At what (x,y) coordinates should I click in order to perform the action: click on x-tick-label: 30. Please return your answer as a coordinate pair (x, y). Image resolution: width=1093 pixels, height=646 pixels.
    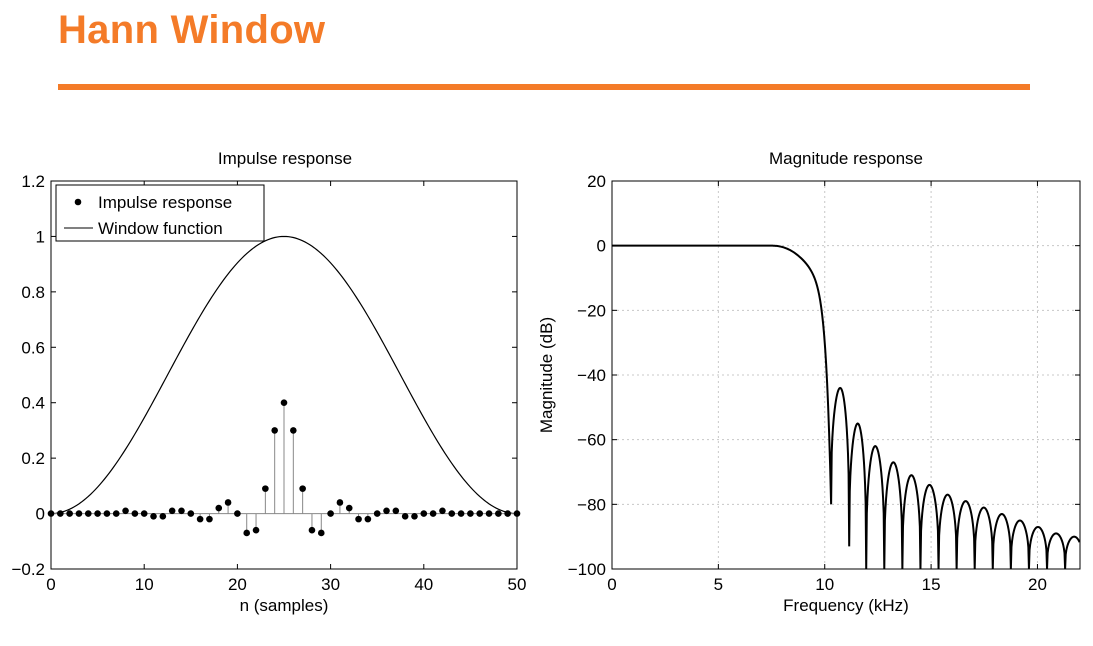
    Looking at the image, I should click on (330, 584).